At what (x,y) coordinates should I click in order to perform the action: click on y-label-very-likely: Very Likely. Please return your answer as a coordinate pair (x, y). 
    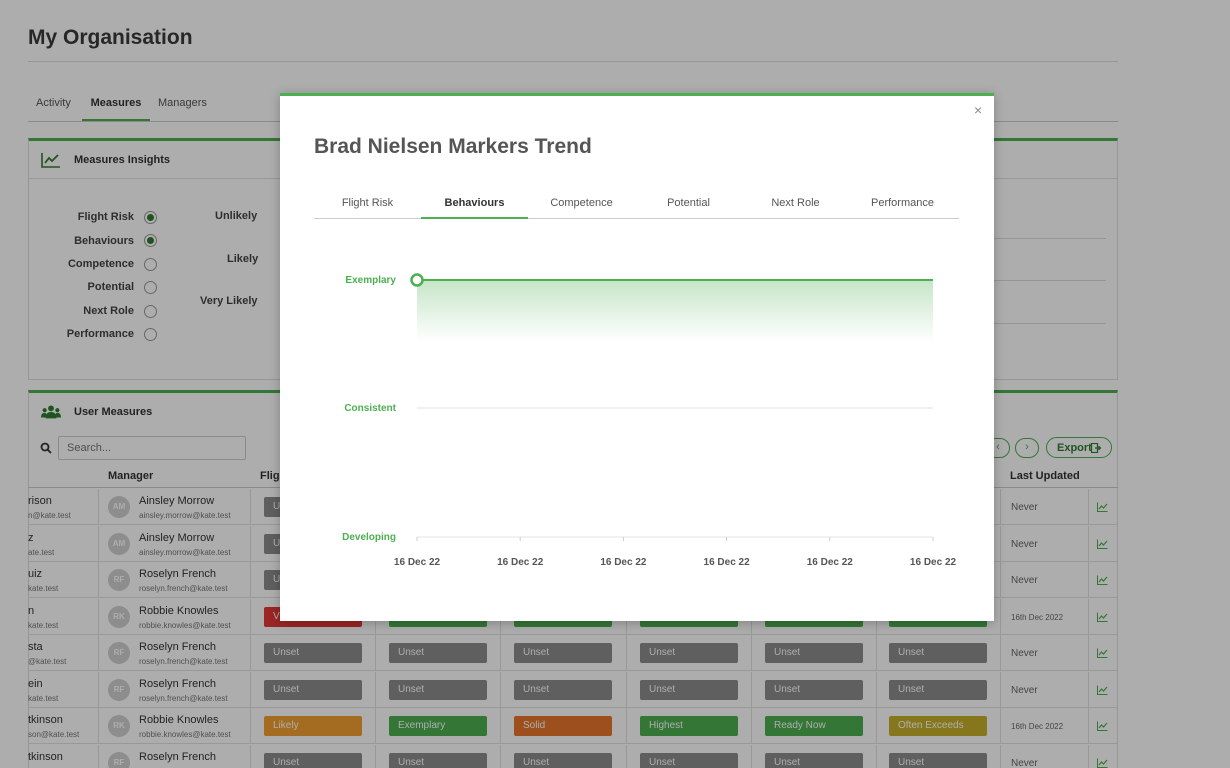
    Looking at the image, I should click on (229, 301).